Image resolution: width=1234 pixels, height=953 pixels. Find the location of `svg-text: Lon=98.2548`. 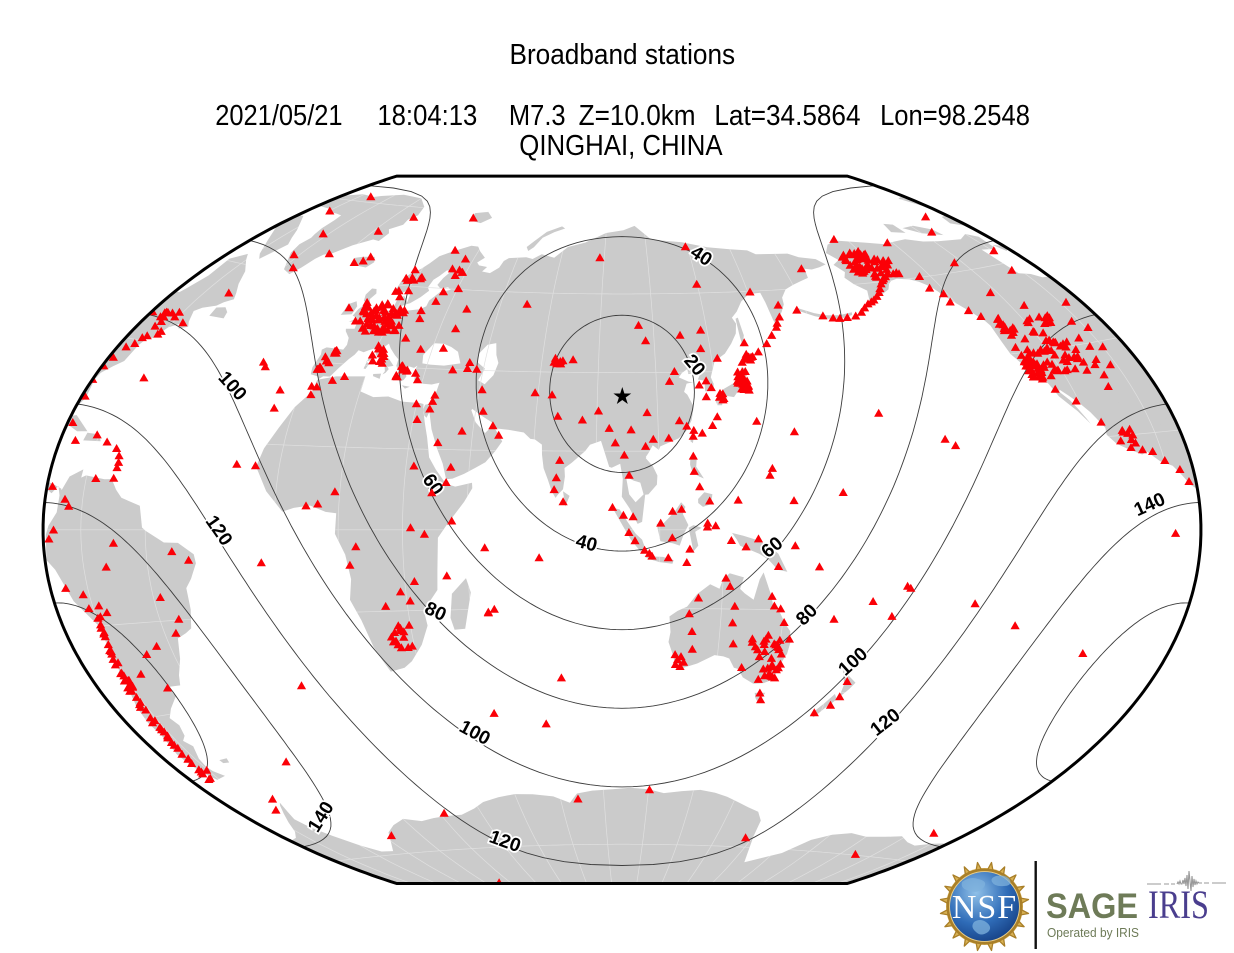

svg-text: Lon=98.2548 is located at coordinates (955, 116).